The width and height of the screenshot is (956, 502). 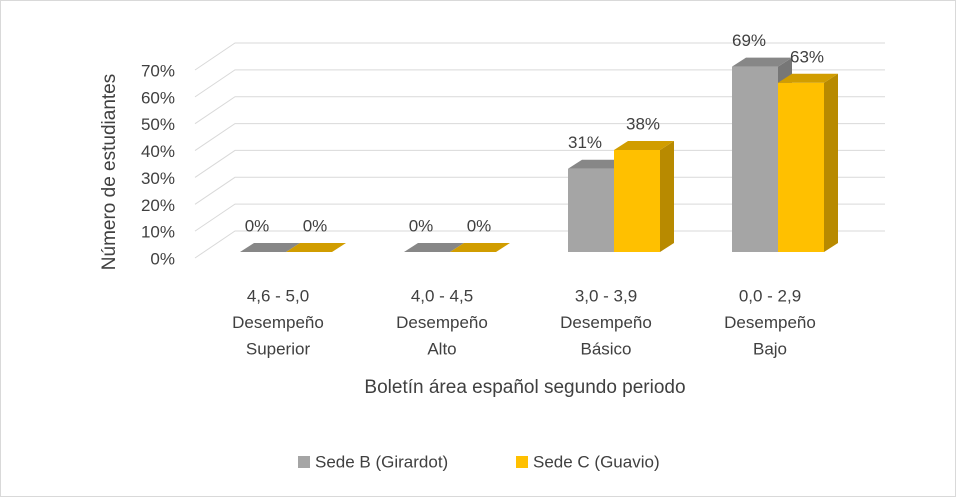 I want to click on y-tick-label: 50%, so click(x=158, y=124).